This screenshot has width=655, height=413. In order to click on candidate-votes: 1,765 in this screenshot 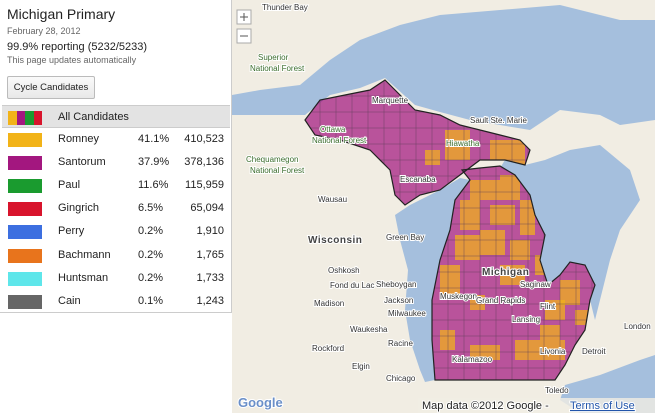, I will do `click(210, 254)`.